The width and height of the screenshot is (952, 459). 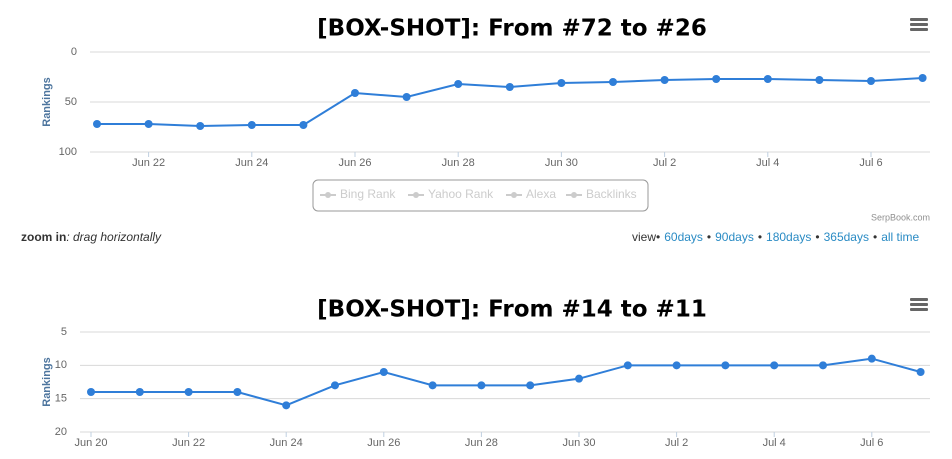 I want to click on chart-title: [BOX-SHOT]: From #72 to #26, so click(x=512, y=29).